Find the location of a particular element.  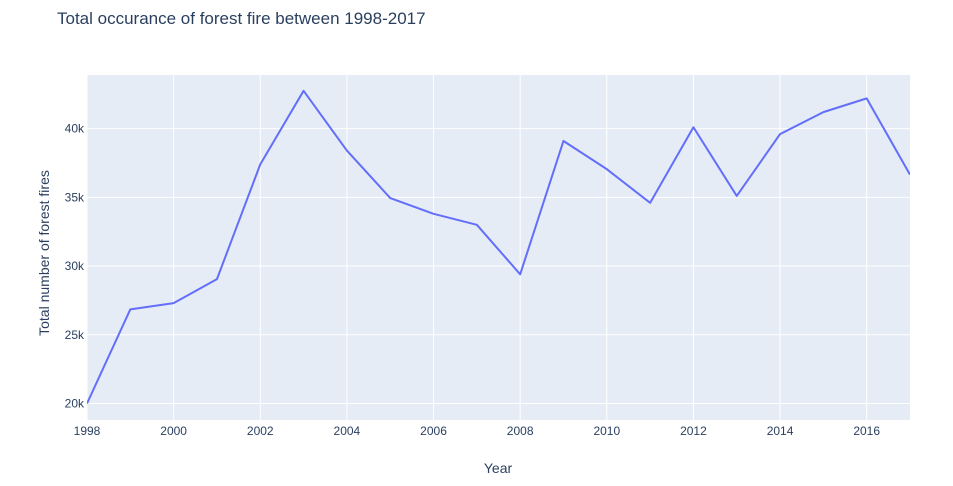

x-tick-label: 1998 is located at coordinates (87, 431).